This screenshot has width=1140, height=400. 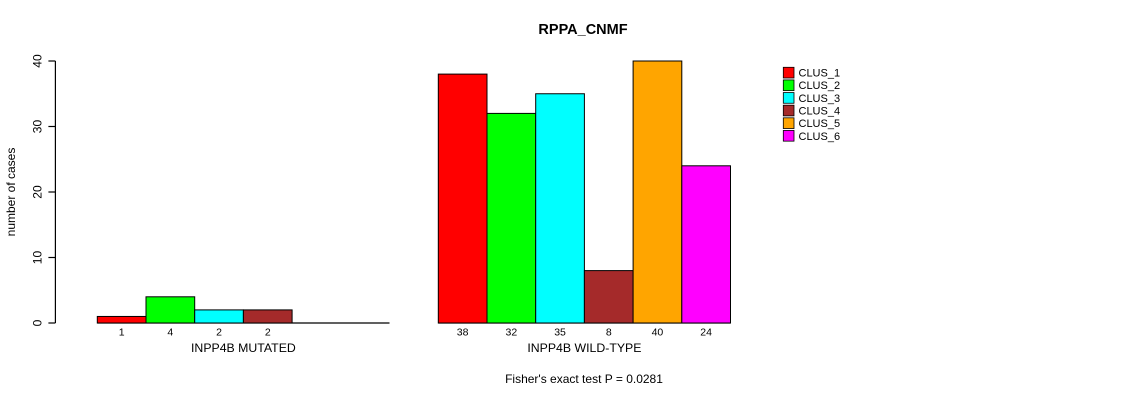 I want to click on bar-value-label: 8, so click(x=609, y=333).